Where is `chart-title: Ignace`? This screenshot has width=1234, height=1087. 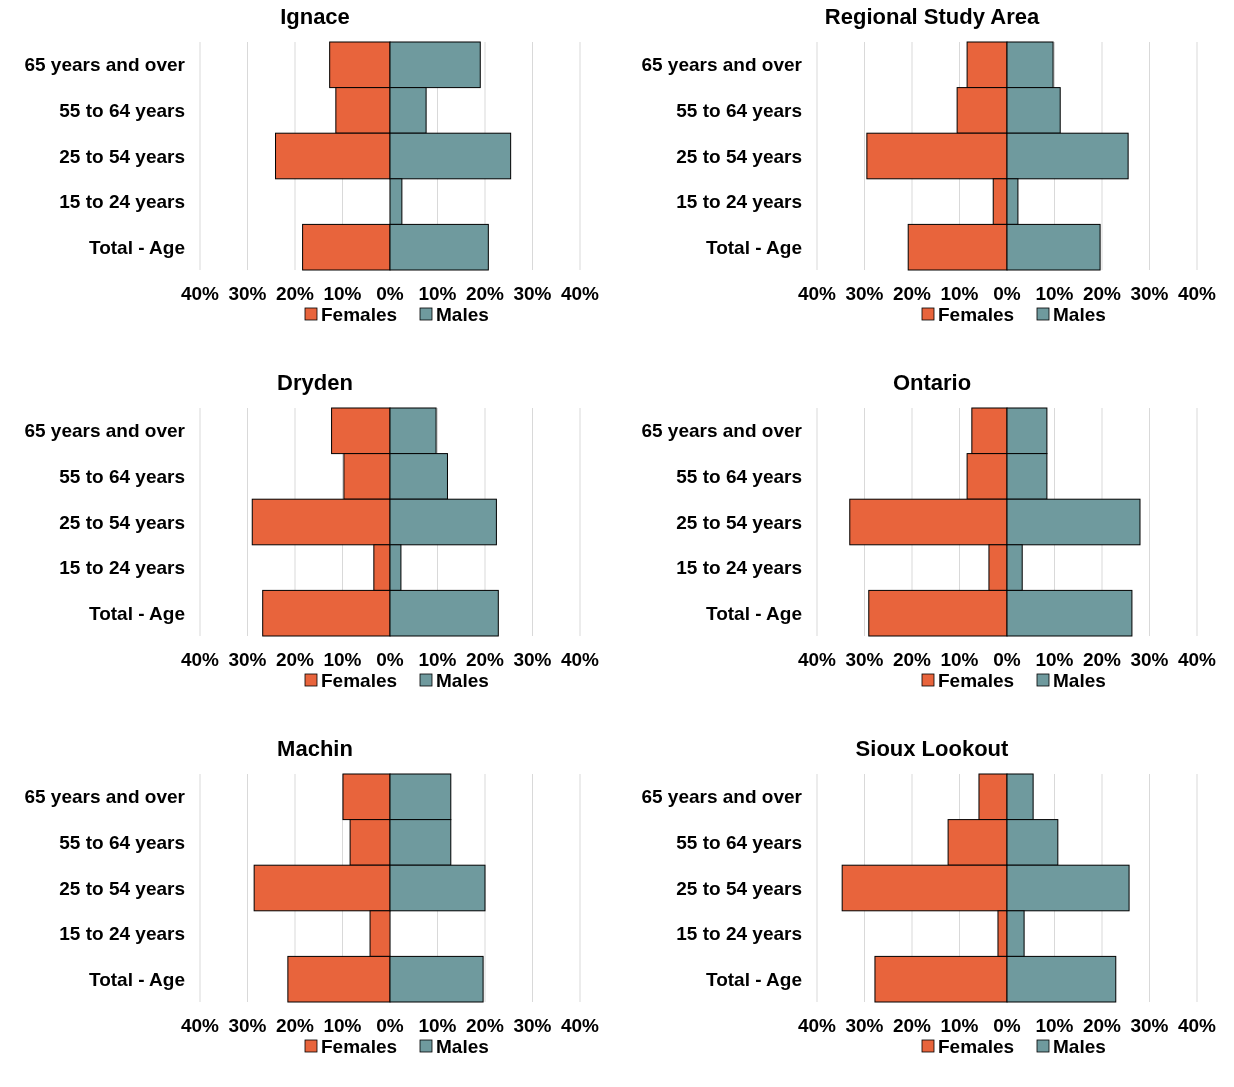 chart-title: Ignace is located at coordinates (315, 16).